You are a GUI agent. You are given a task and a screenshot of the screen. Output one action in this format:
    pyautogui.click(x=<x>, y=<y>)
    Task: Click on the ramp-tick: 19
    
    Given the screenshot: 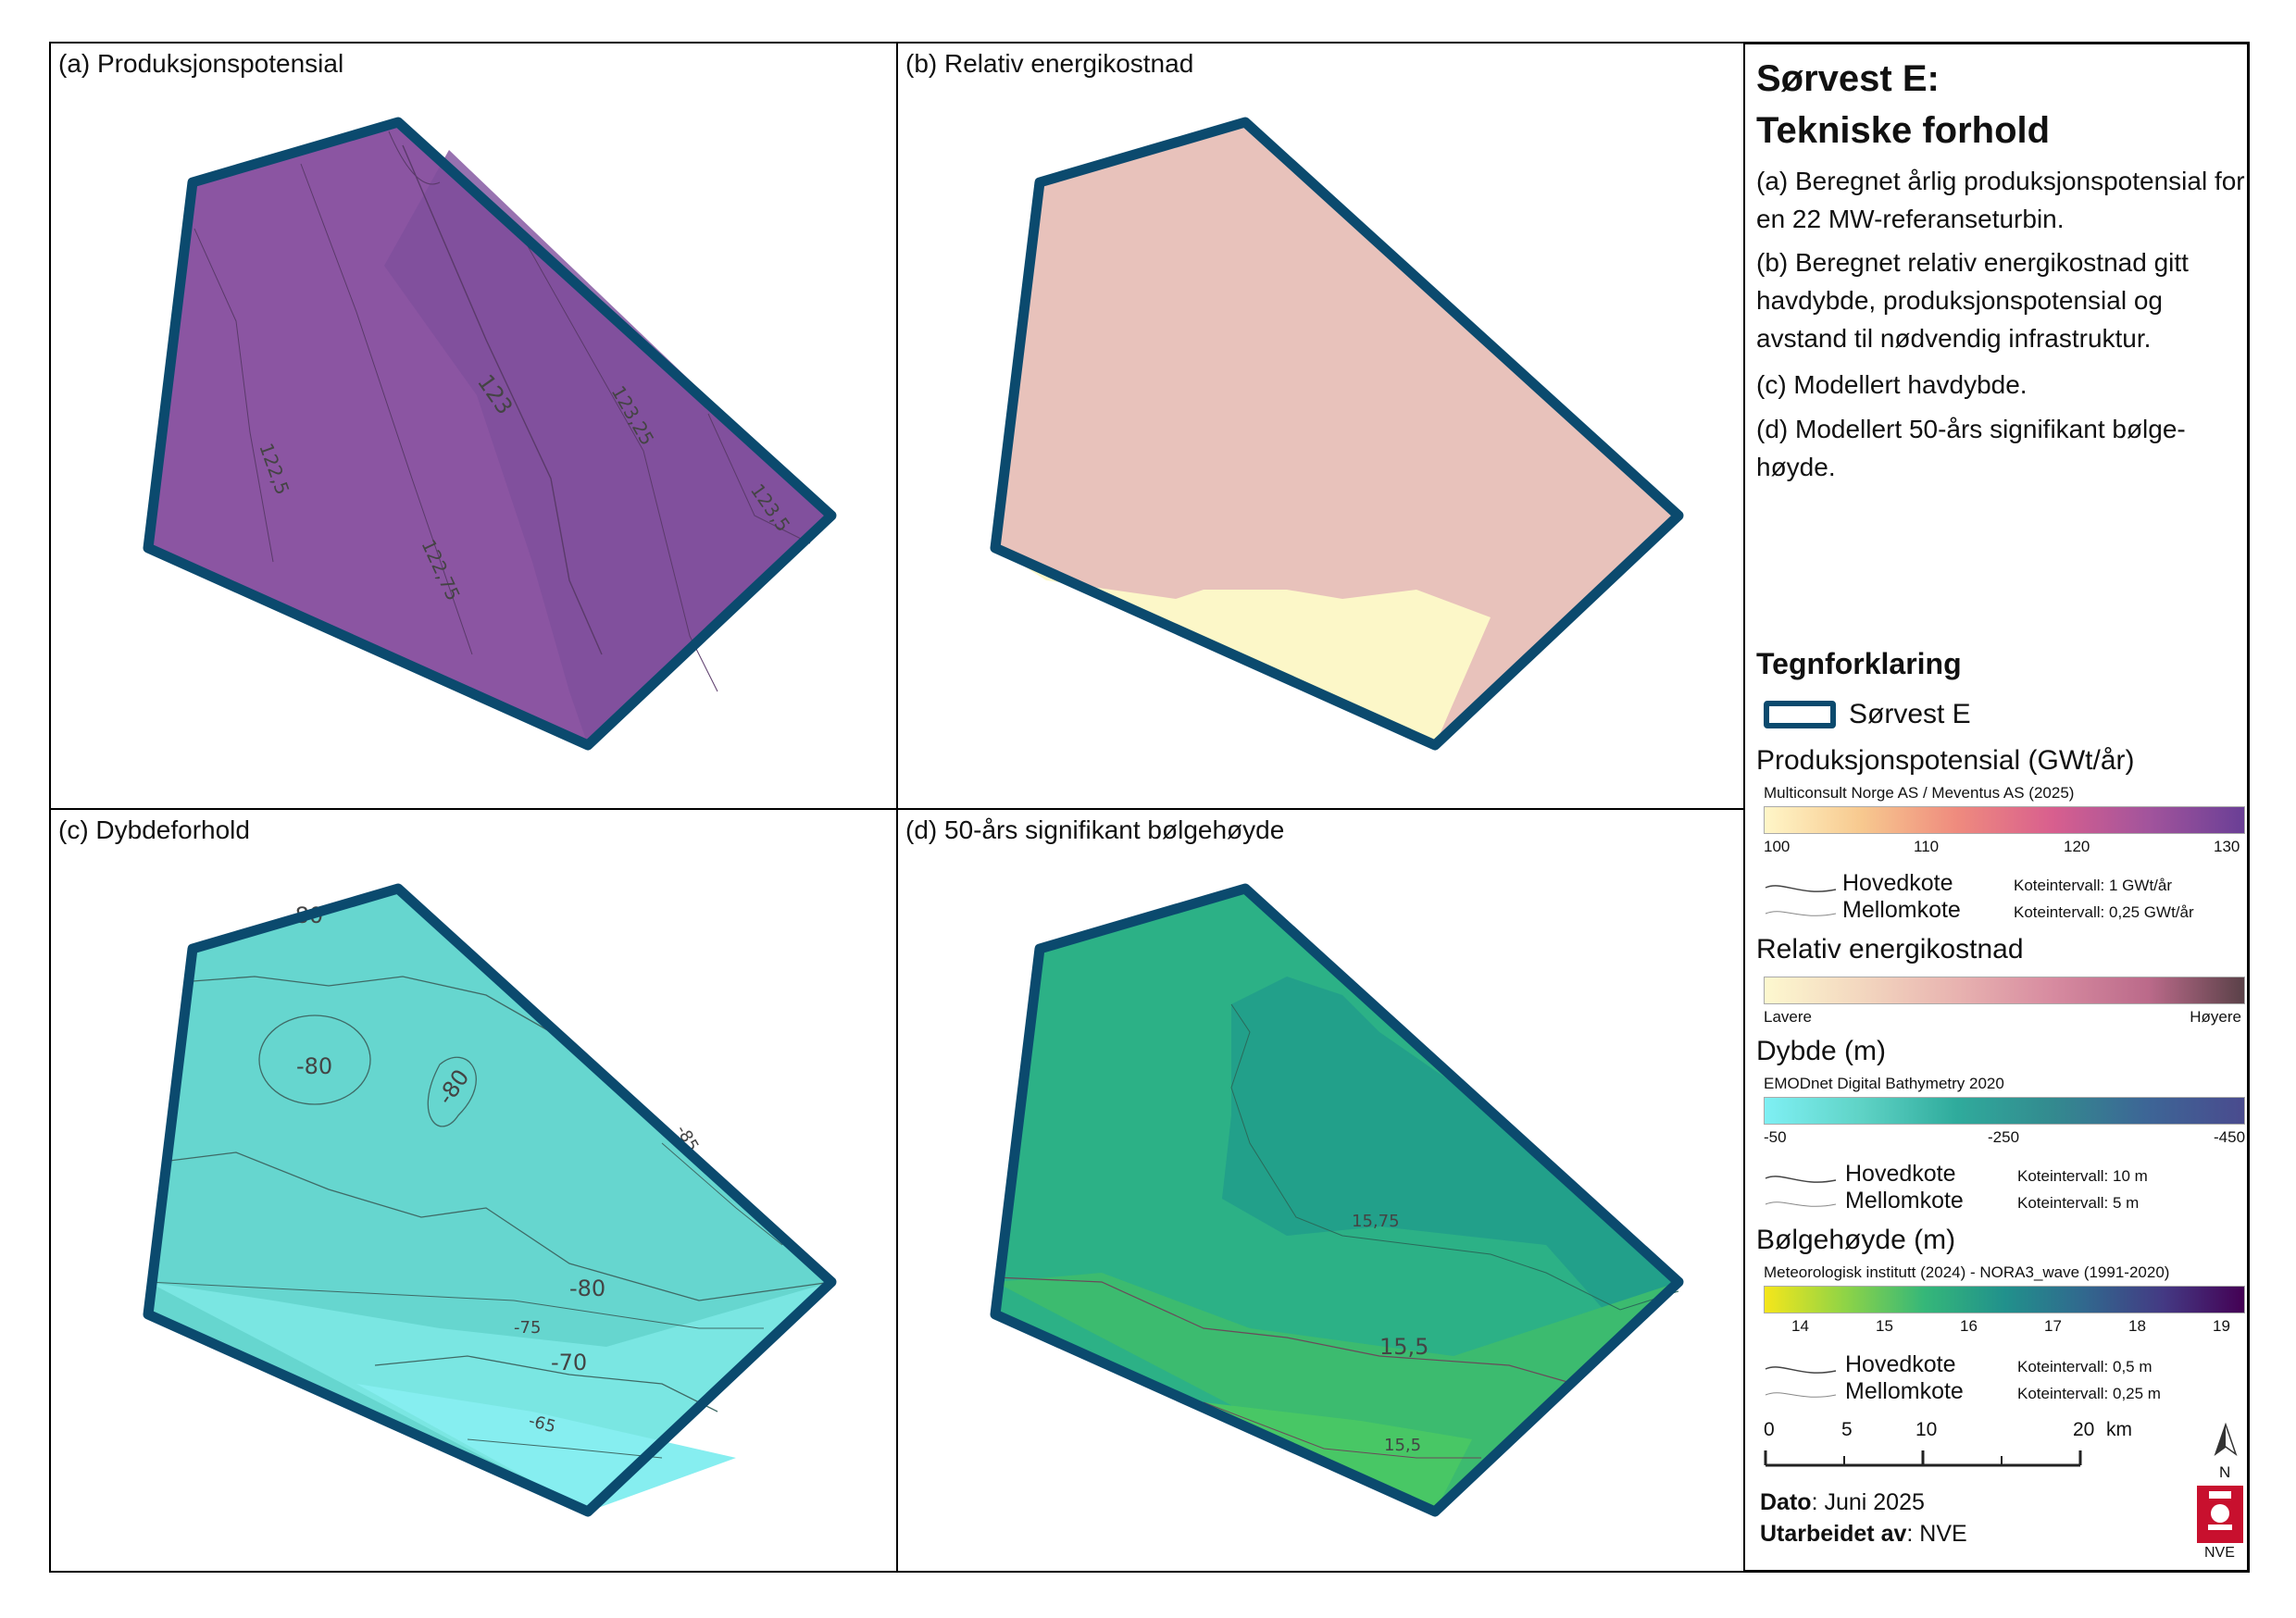 What is the action you would take?
    pyautogui.click(x=2221, y=1326)
    